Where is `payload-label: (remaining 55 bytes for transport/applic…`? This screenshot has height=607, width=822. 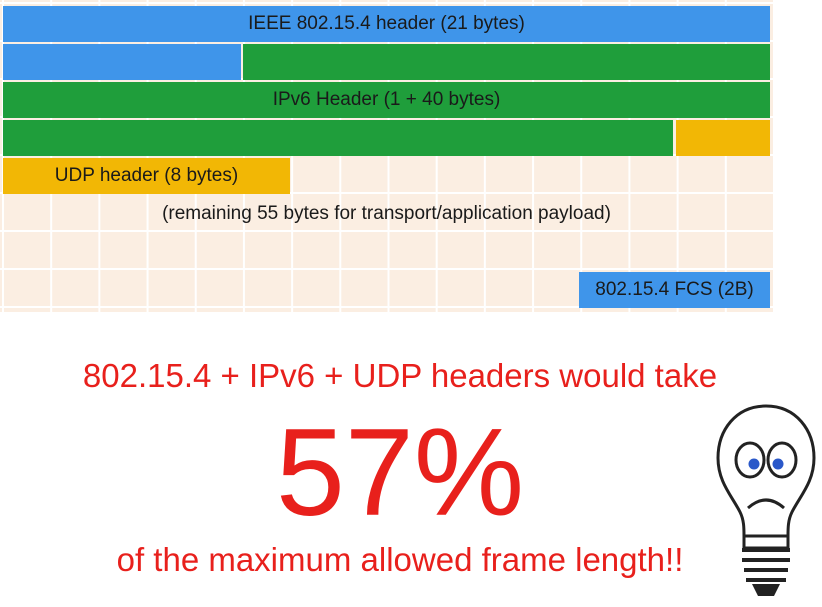
payload-label: (remaining 55 bytes for transport/applic… is located at coordinates (386, 213).